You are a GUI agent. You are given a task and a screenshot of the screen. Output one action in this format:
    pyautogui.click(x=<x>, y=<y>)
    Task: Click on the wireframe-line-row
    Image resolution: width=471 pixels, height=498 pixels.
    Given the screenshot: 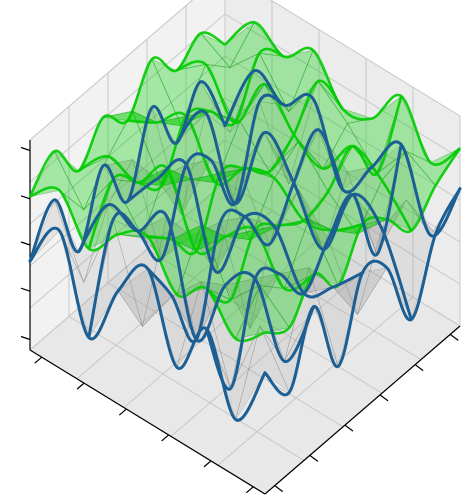 What is the action you would take?
    pyautogui.click(x=245, y=228)
    